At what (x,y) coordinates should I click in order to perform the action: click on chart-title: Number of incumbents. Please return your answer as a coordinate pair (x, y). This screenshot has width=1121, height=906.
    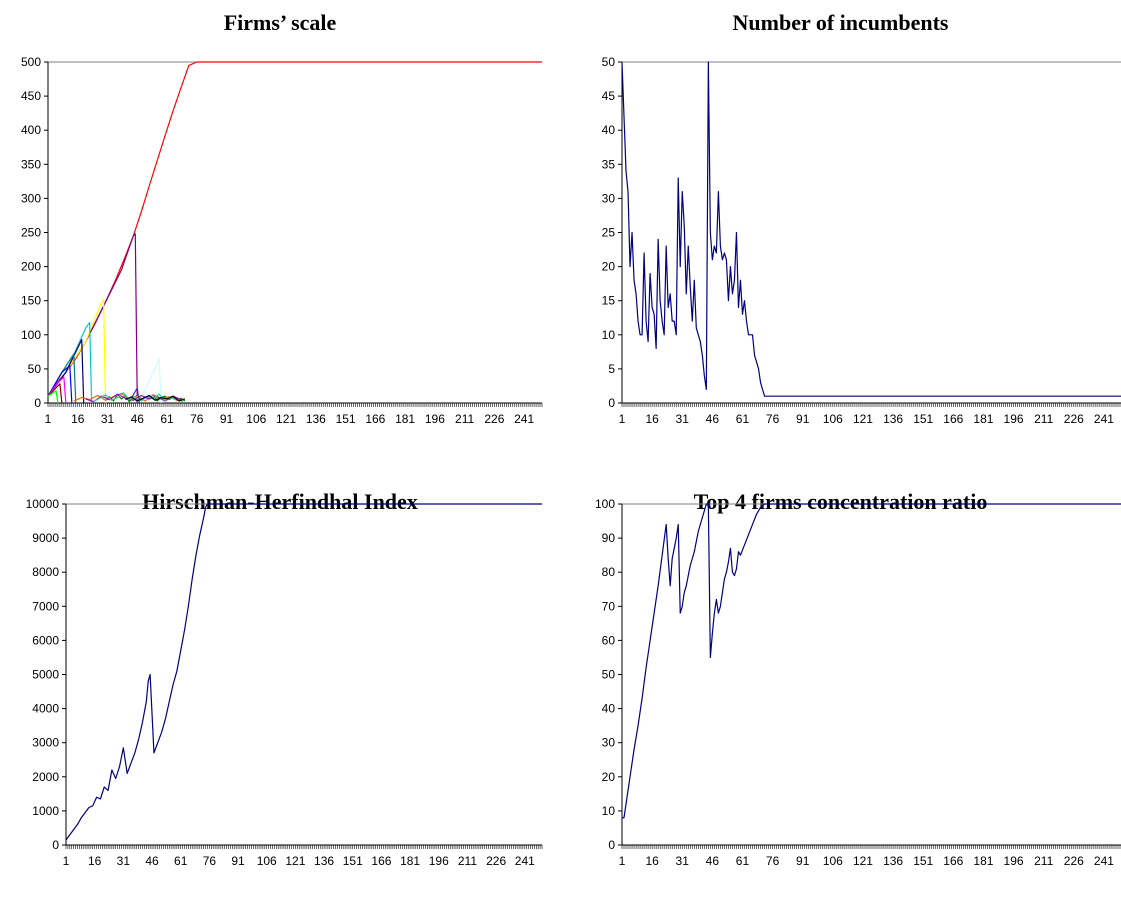
    Looking at the image, I should click on (840, 22).